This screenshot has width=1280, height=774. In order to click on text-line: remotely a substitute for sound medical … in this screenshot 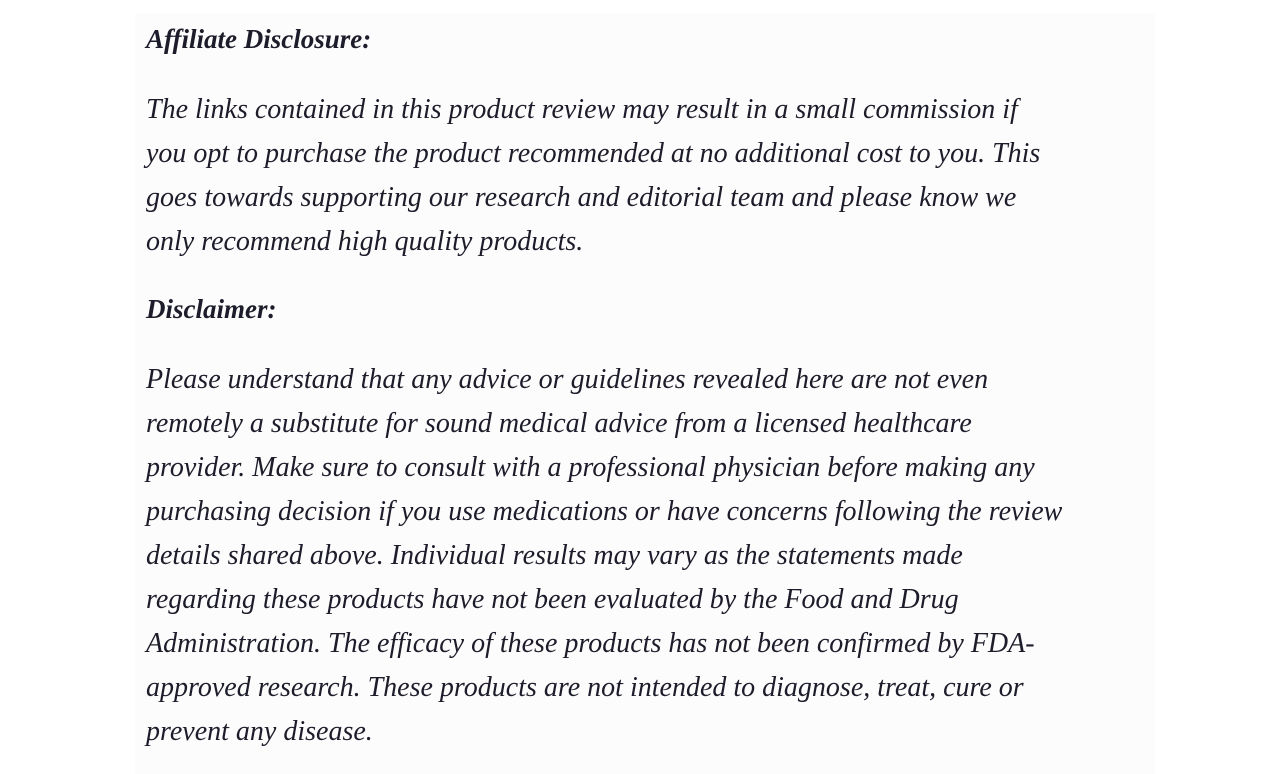, I will do `click(559, 423)`.